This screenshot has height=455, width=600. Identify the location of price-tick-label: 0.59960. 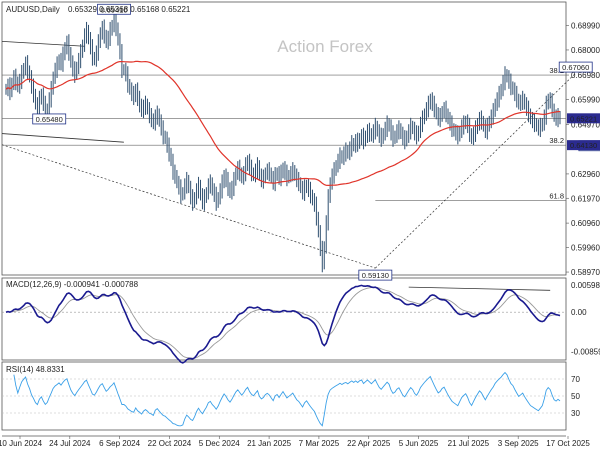
(585, 248).